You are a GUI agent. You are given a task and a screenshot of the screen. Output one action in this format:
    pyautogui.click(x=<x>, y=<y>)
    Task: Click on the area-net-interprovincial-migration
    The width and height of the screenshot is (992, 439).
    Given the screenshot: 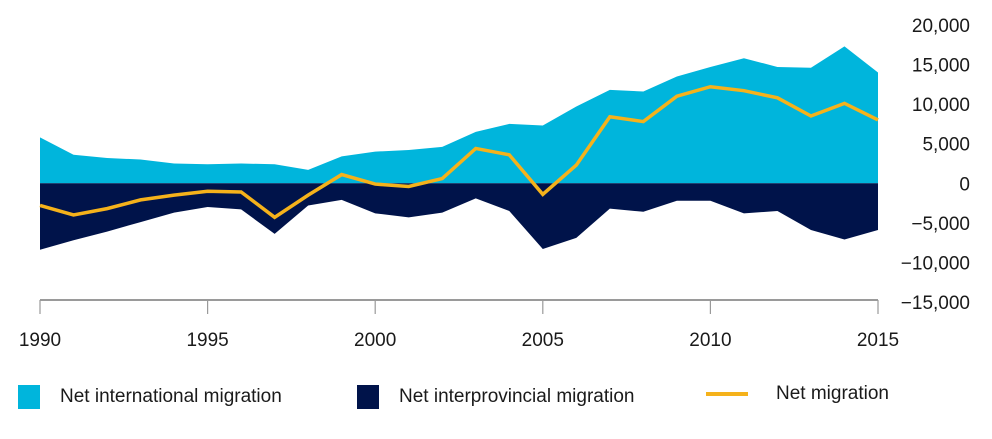 What is the action you would take?
    pyautogui.click(x=459, y=216)
    